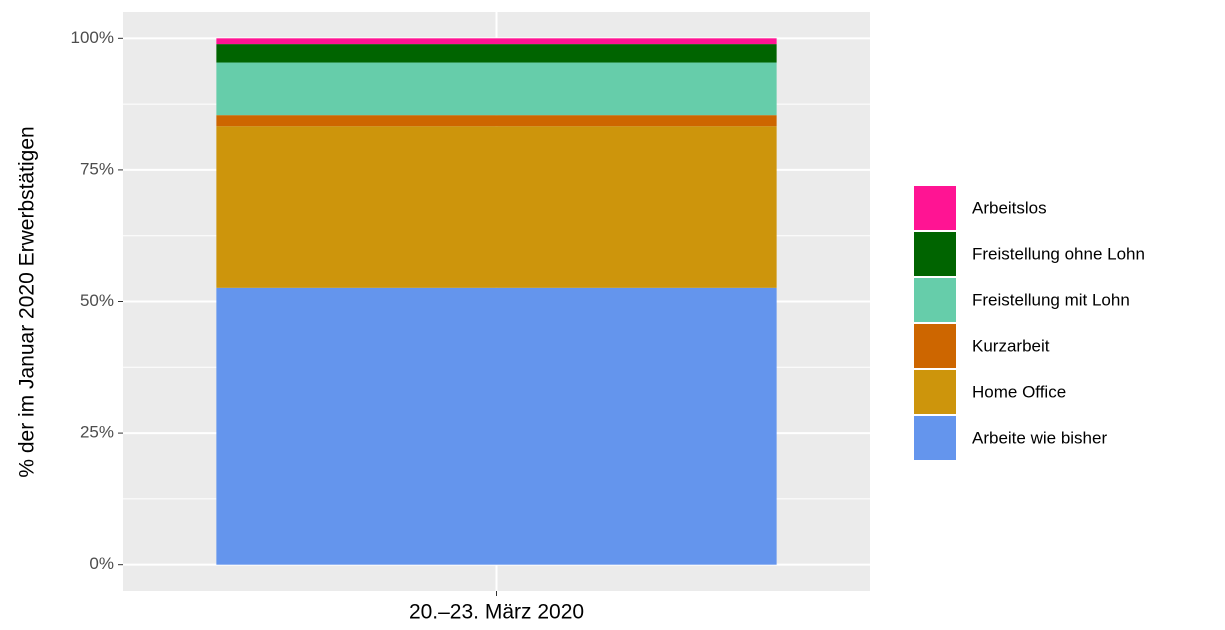  Describe the element at coordinates (1058, 253) in the screenshot. I see `legend-label: Freistellung ohne Lohn` at that location.